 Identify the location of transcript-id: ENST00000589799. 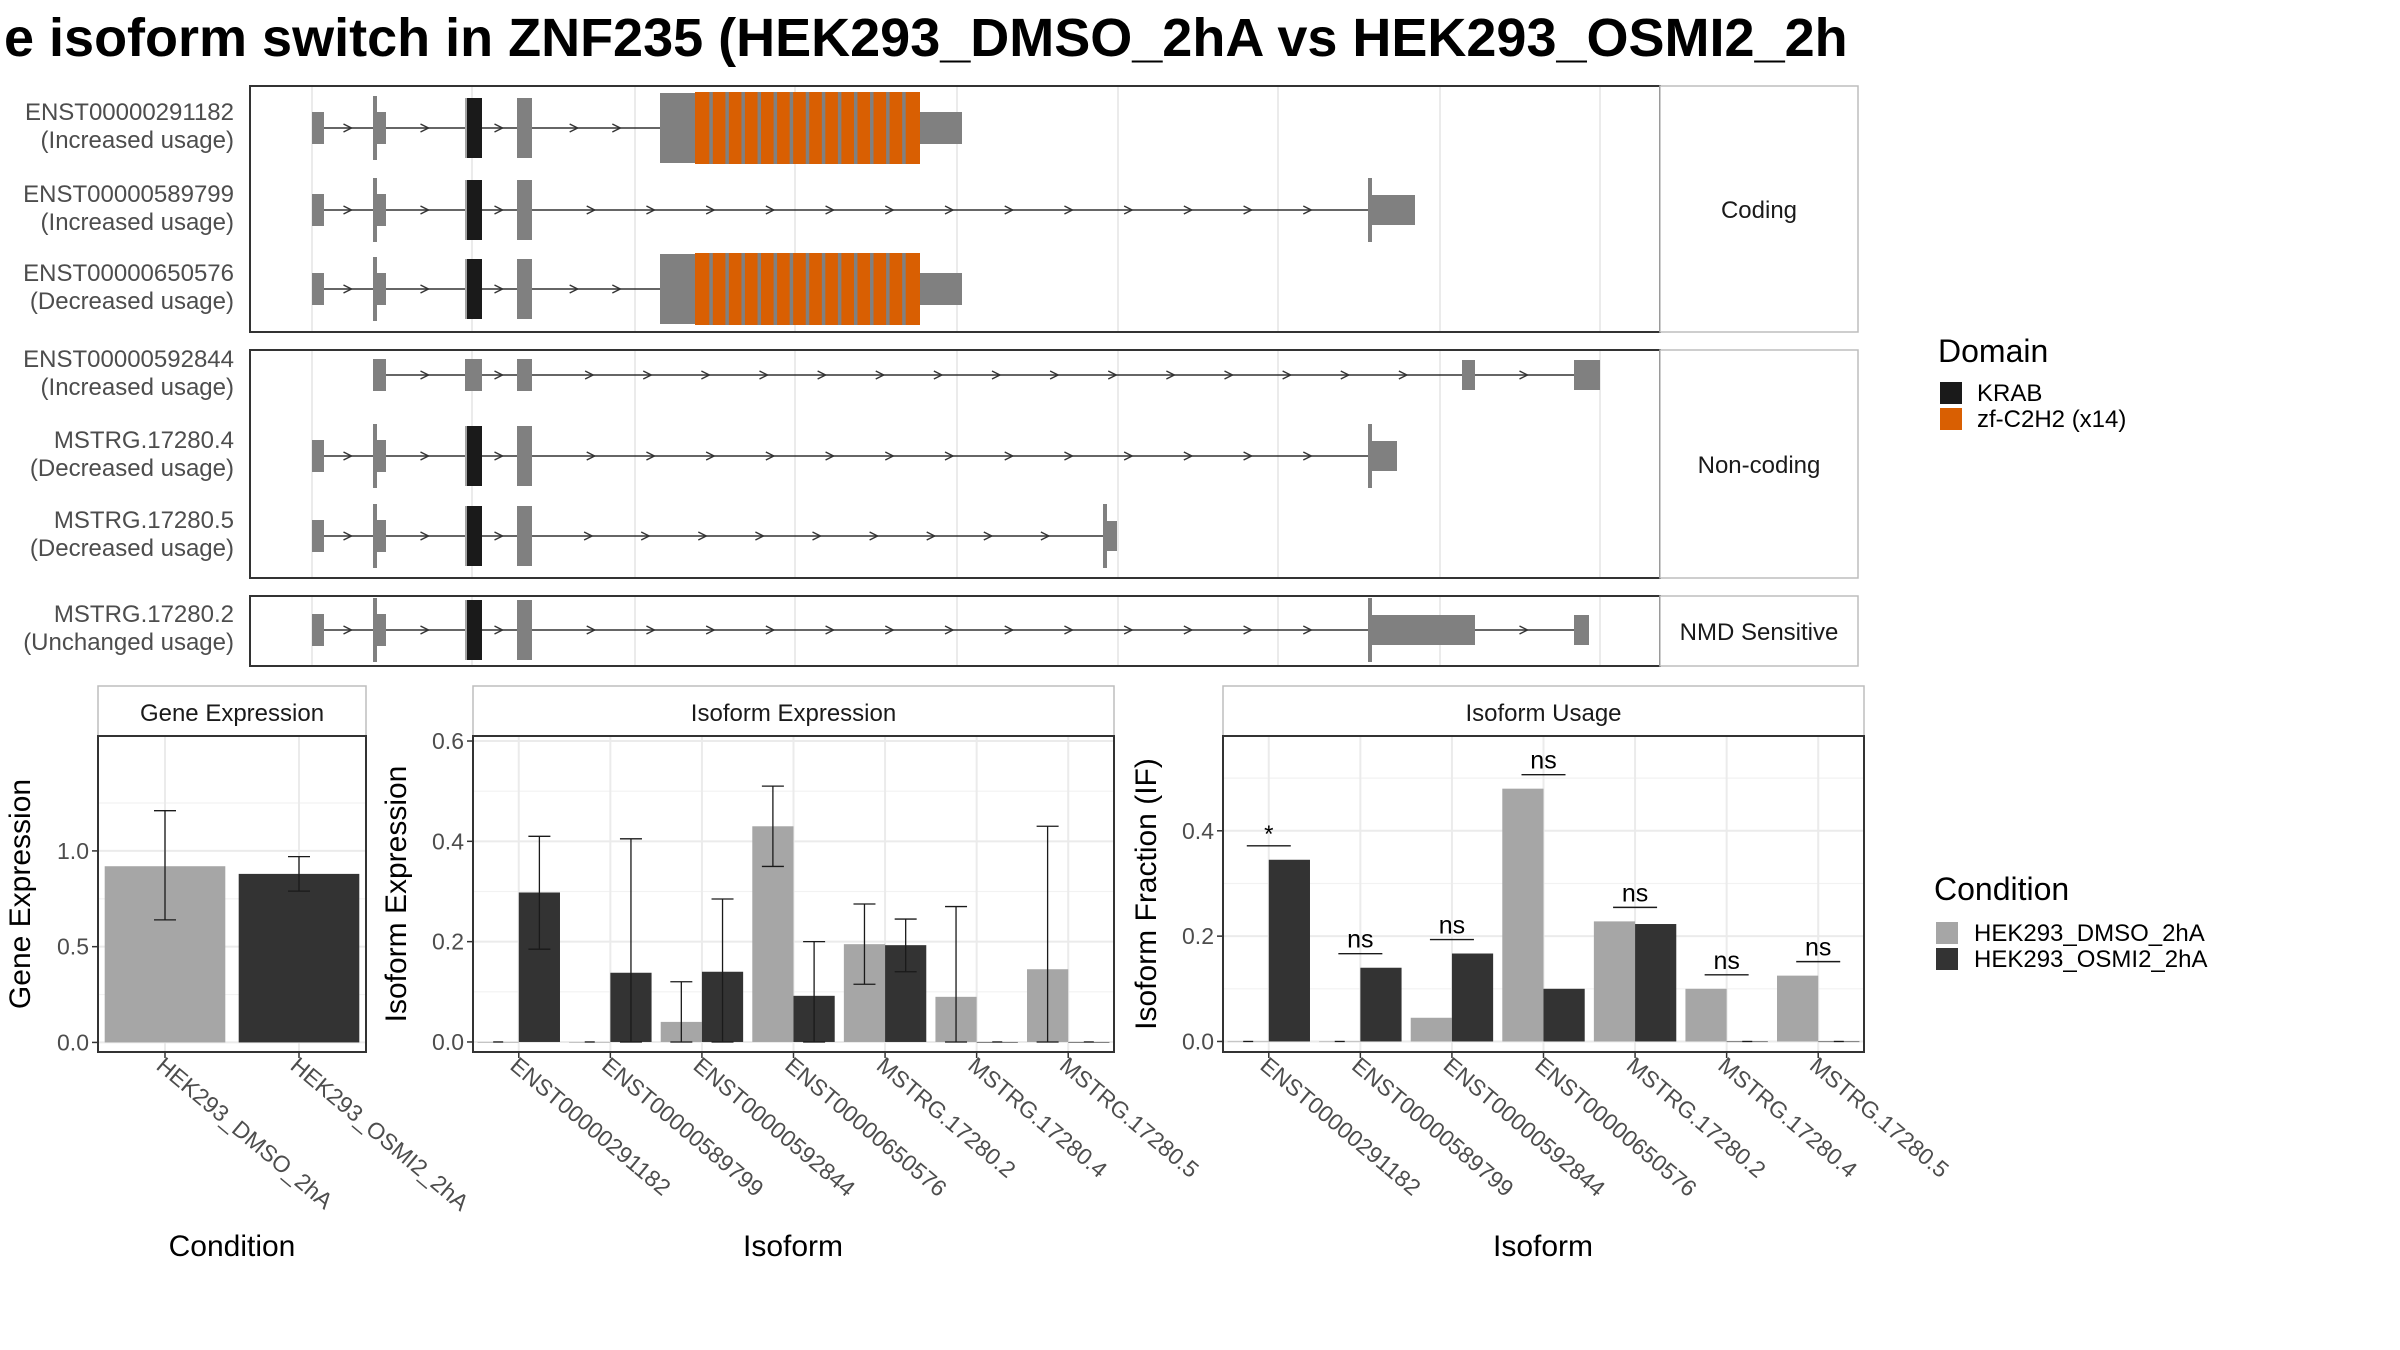
(128, 194).